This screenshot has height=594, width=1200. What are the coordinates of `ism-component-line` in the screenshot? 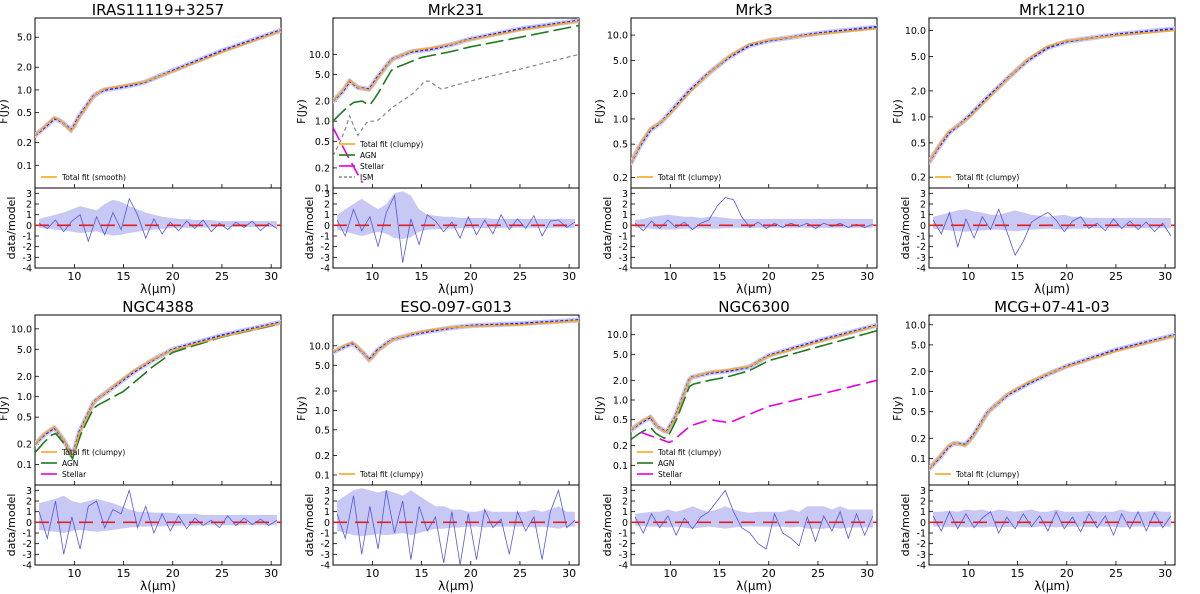 It's located at (456, 105).